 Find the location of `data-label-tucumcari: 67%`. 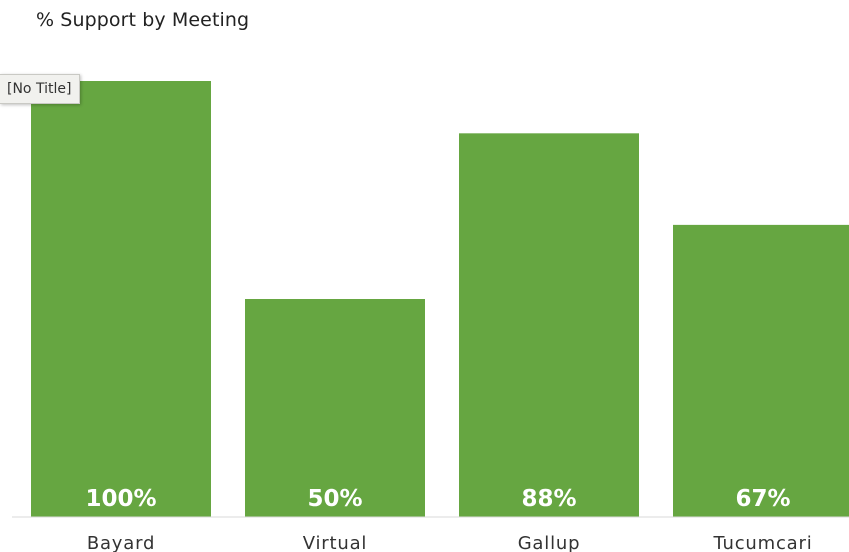

data-label-tucumcari: 67% is located at coordinates (762, 499).